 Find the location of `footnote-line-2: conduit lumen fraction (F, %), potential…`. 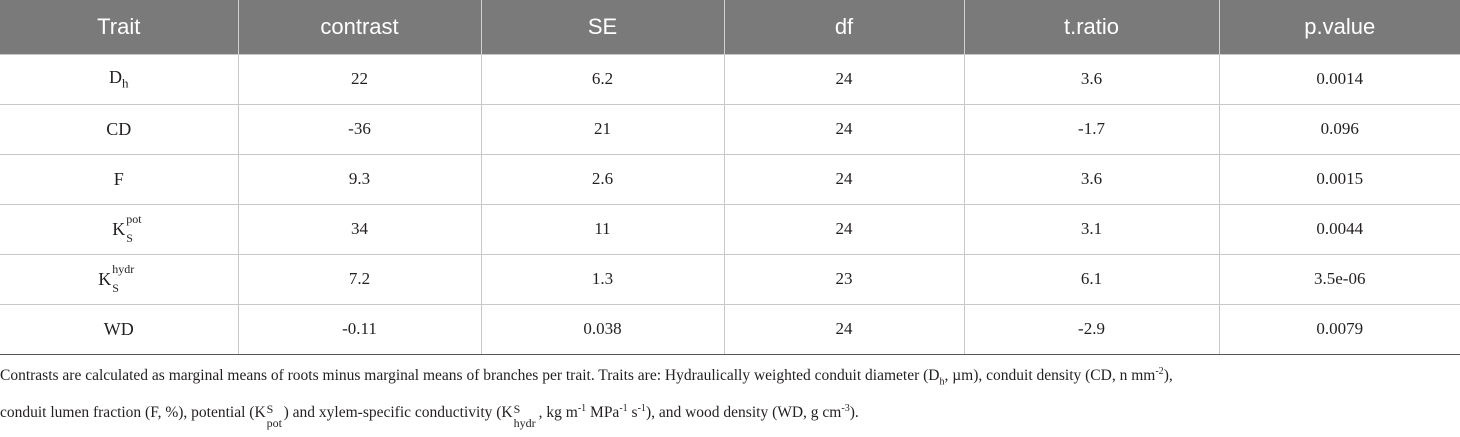

footnote-line-2: conduit lumen fraction (F, %), potential… is located at coordinates (730, 412).